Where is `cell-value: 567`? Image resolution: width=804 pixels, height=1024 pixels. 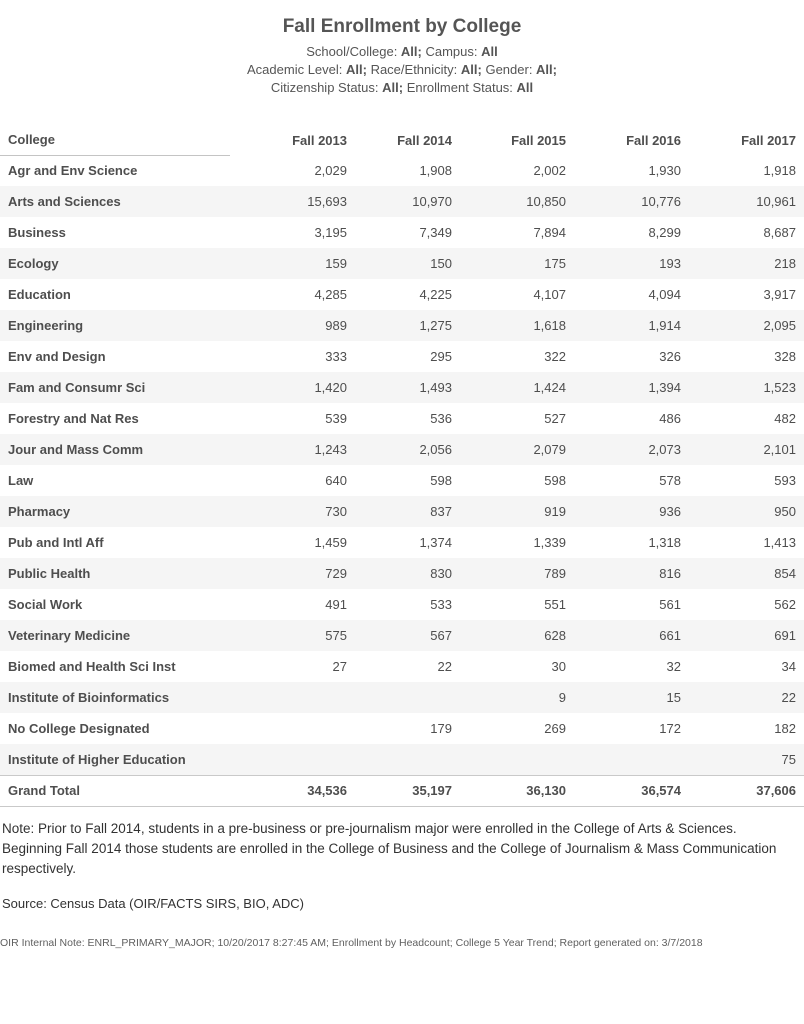
cell-value: 567 is located at coordinates (441, 635).